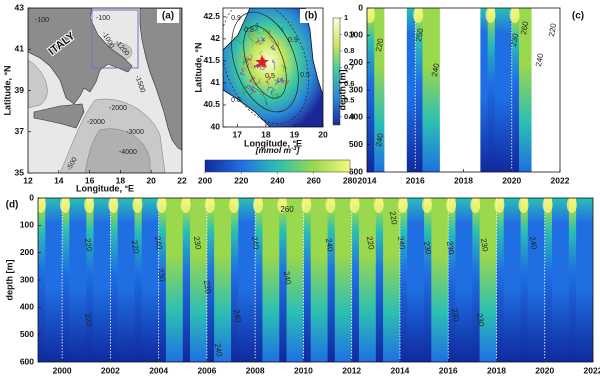 This screenshot has width=600, height=380. I want to click on colorbar-tick-label: 1, so click(346, 17).